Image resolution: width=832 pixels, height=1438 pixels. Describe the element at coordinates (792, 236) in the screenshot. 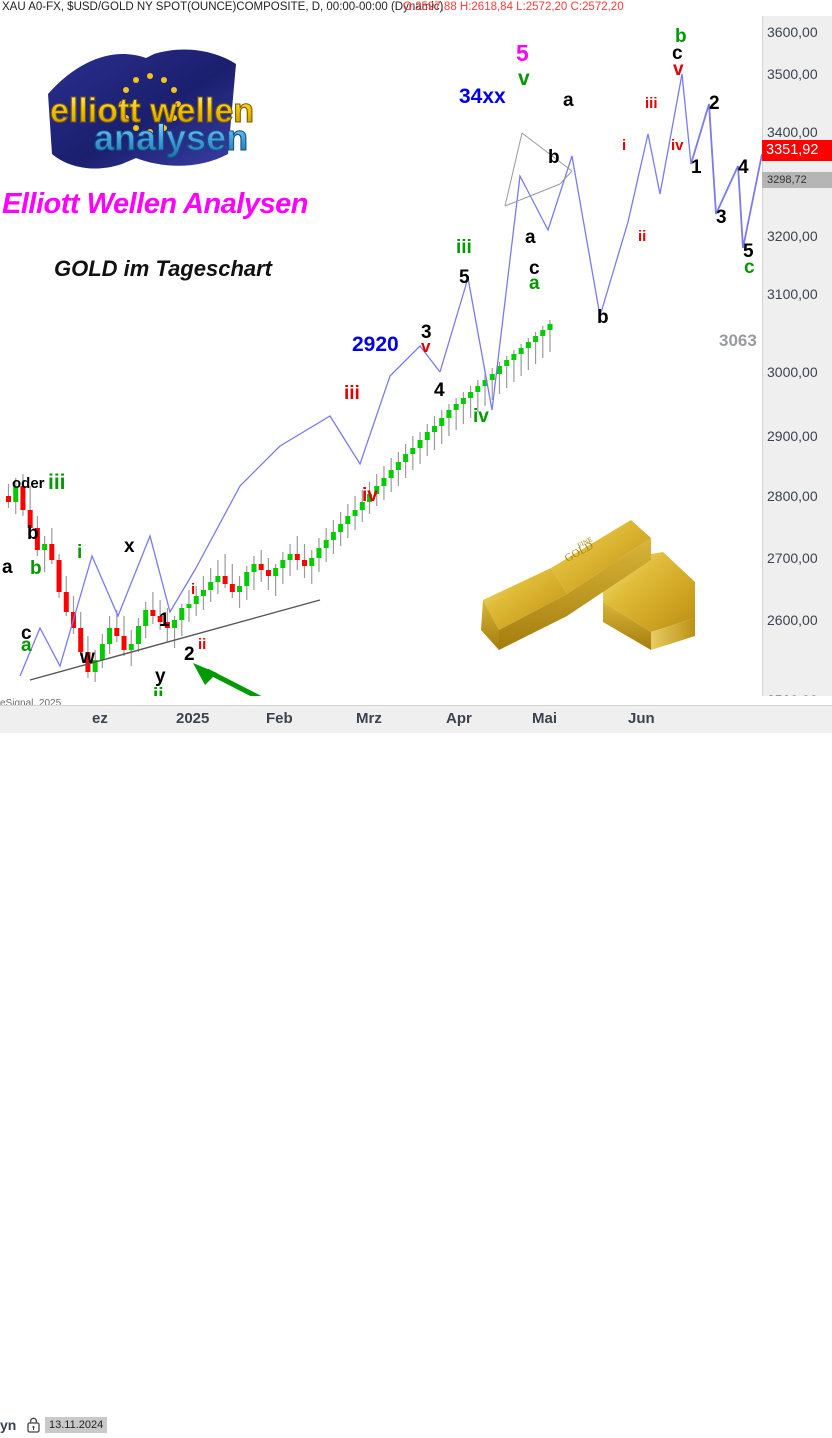

I see `price-tick: 3200,00` at that location.